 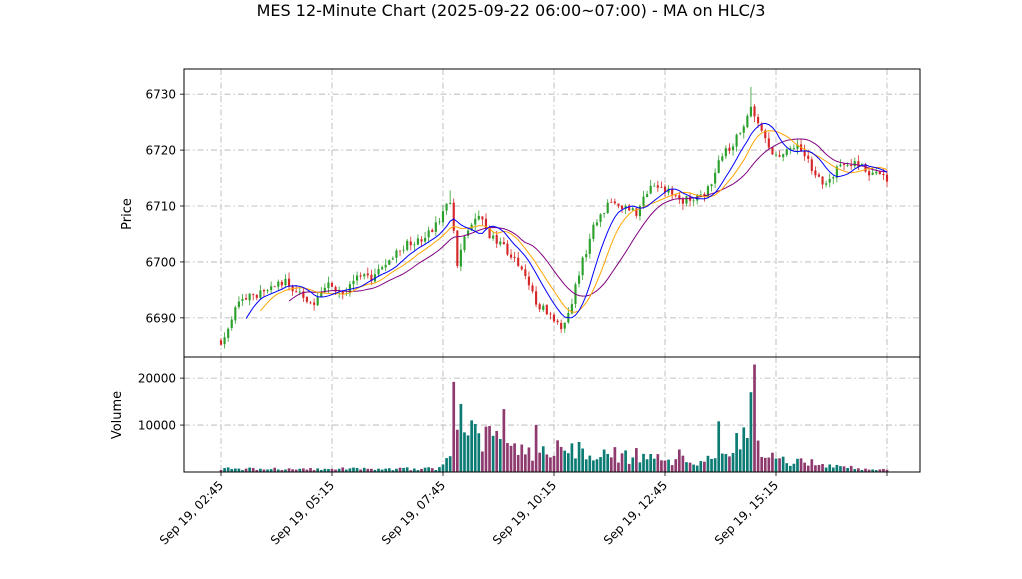 What do you see at coordinates (160, 262) in the screenshot?
I see `price-y-tick-label: 6700` at bounding box center [160, 262].